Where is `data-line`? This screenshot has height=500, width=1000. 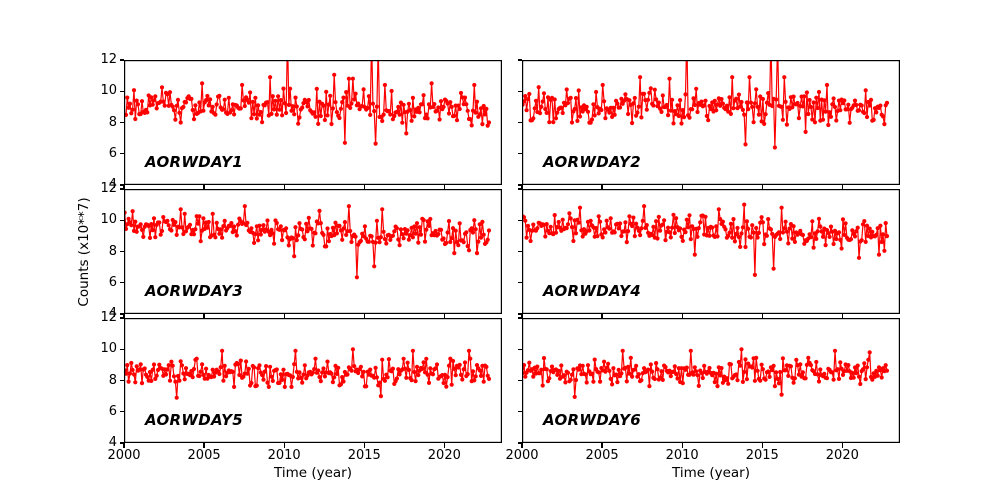
data-line is located at coordinates (705, 239).